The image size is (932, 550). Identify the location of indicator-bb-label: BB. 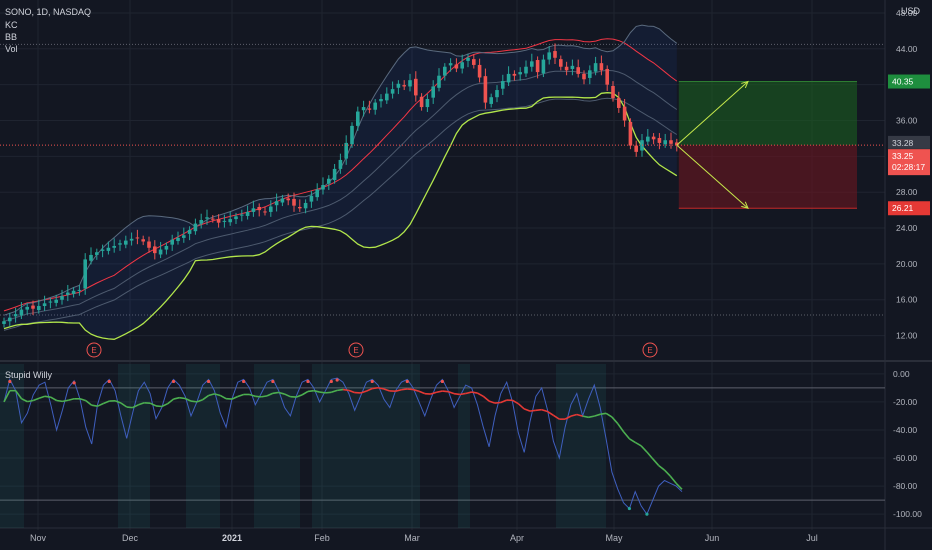
(11, 37).